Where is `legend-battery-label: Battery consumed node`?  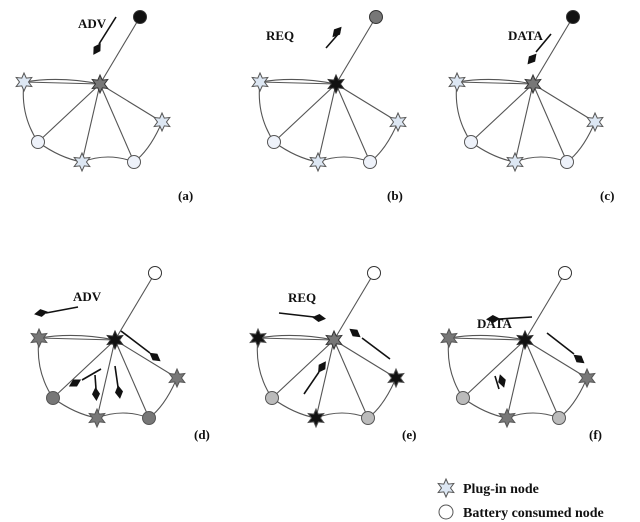 legend-battery-label: Battery consumed node is located at coordinates (533, 513).